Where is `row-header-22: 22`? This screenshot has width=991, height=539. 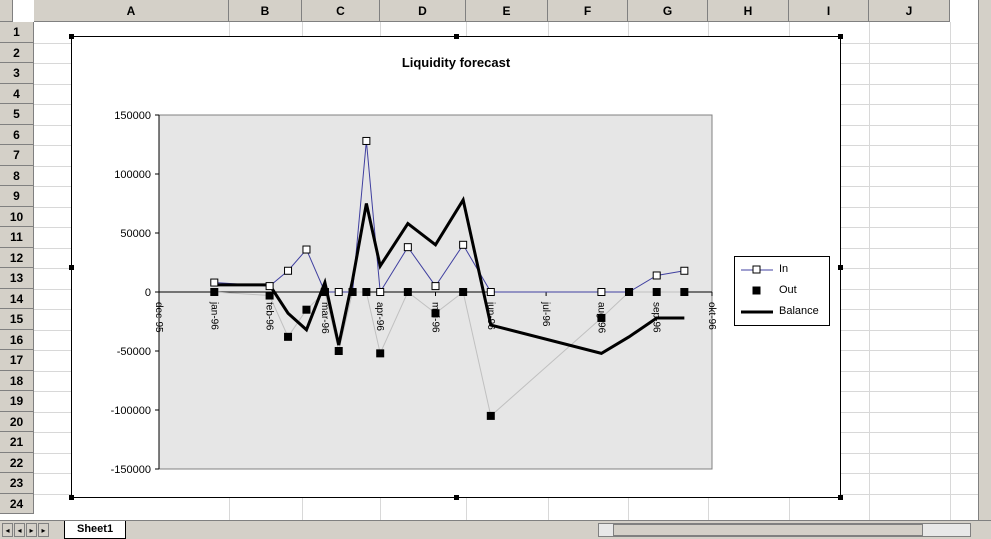 row-header-22: 22 is located at coordinates (17, 462).